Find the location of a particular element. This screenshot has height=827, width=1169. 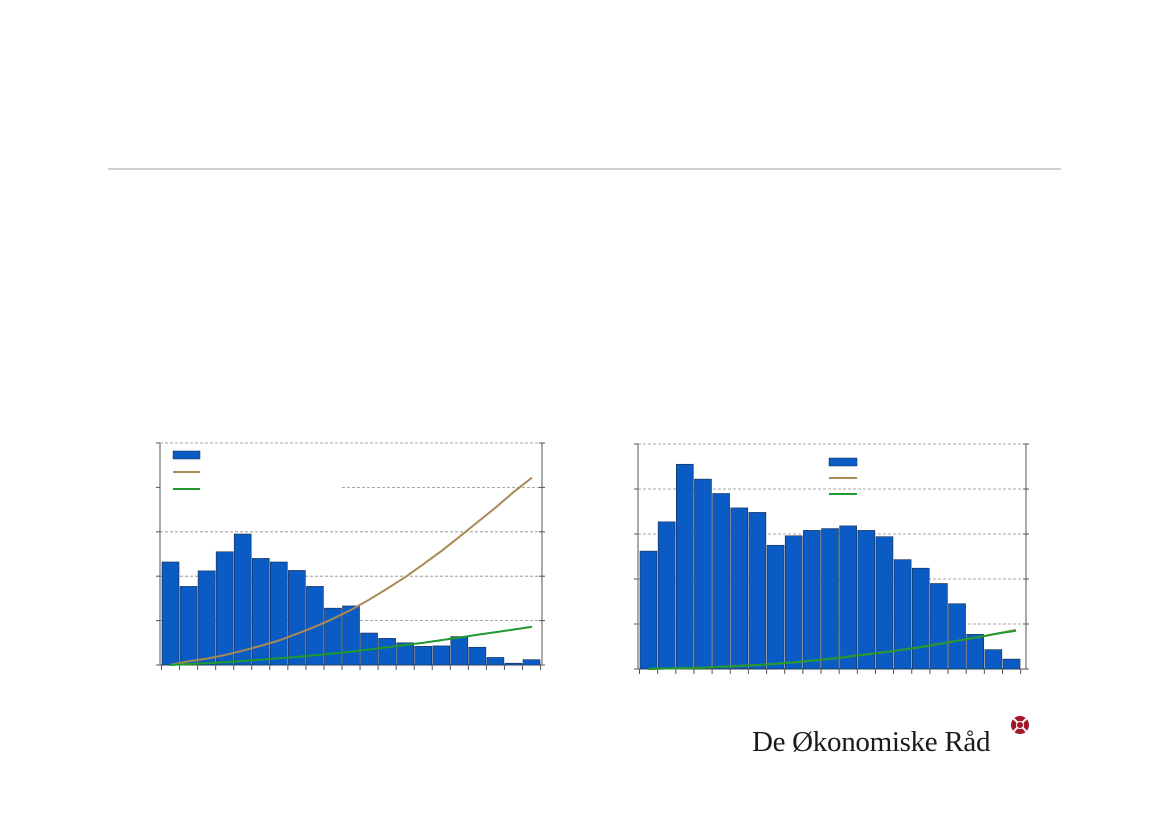

brand-wordmark: De Økonomiske Råd is located at coordinates (871, 742).